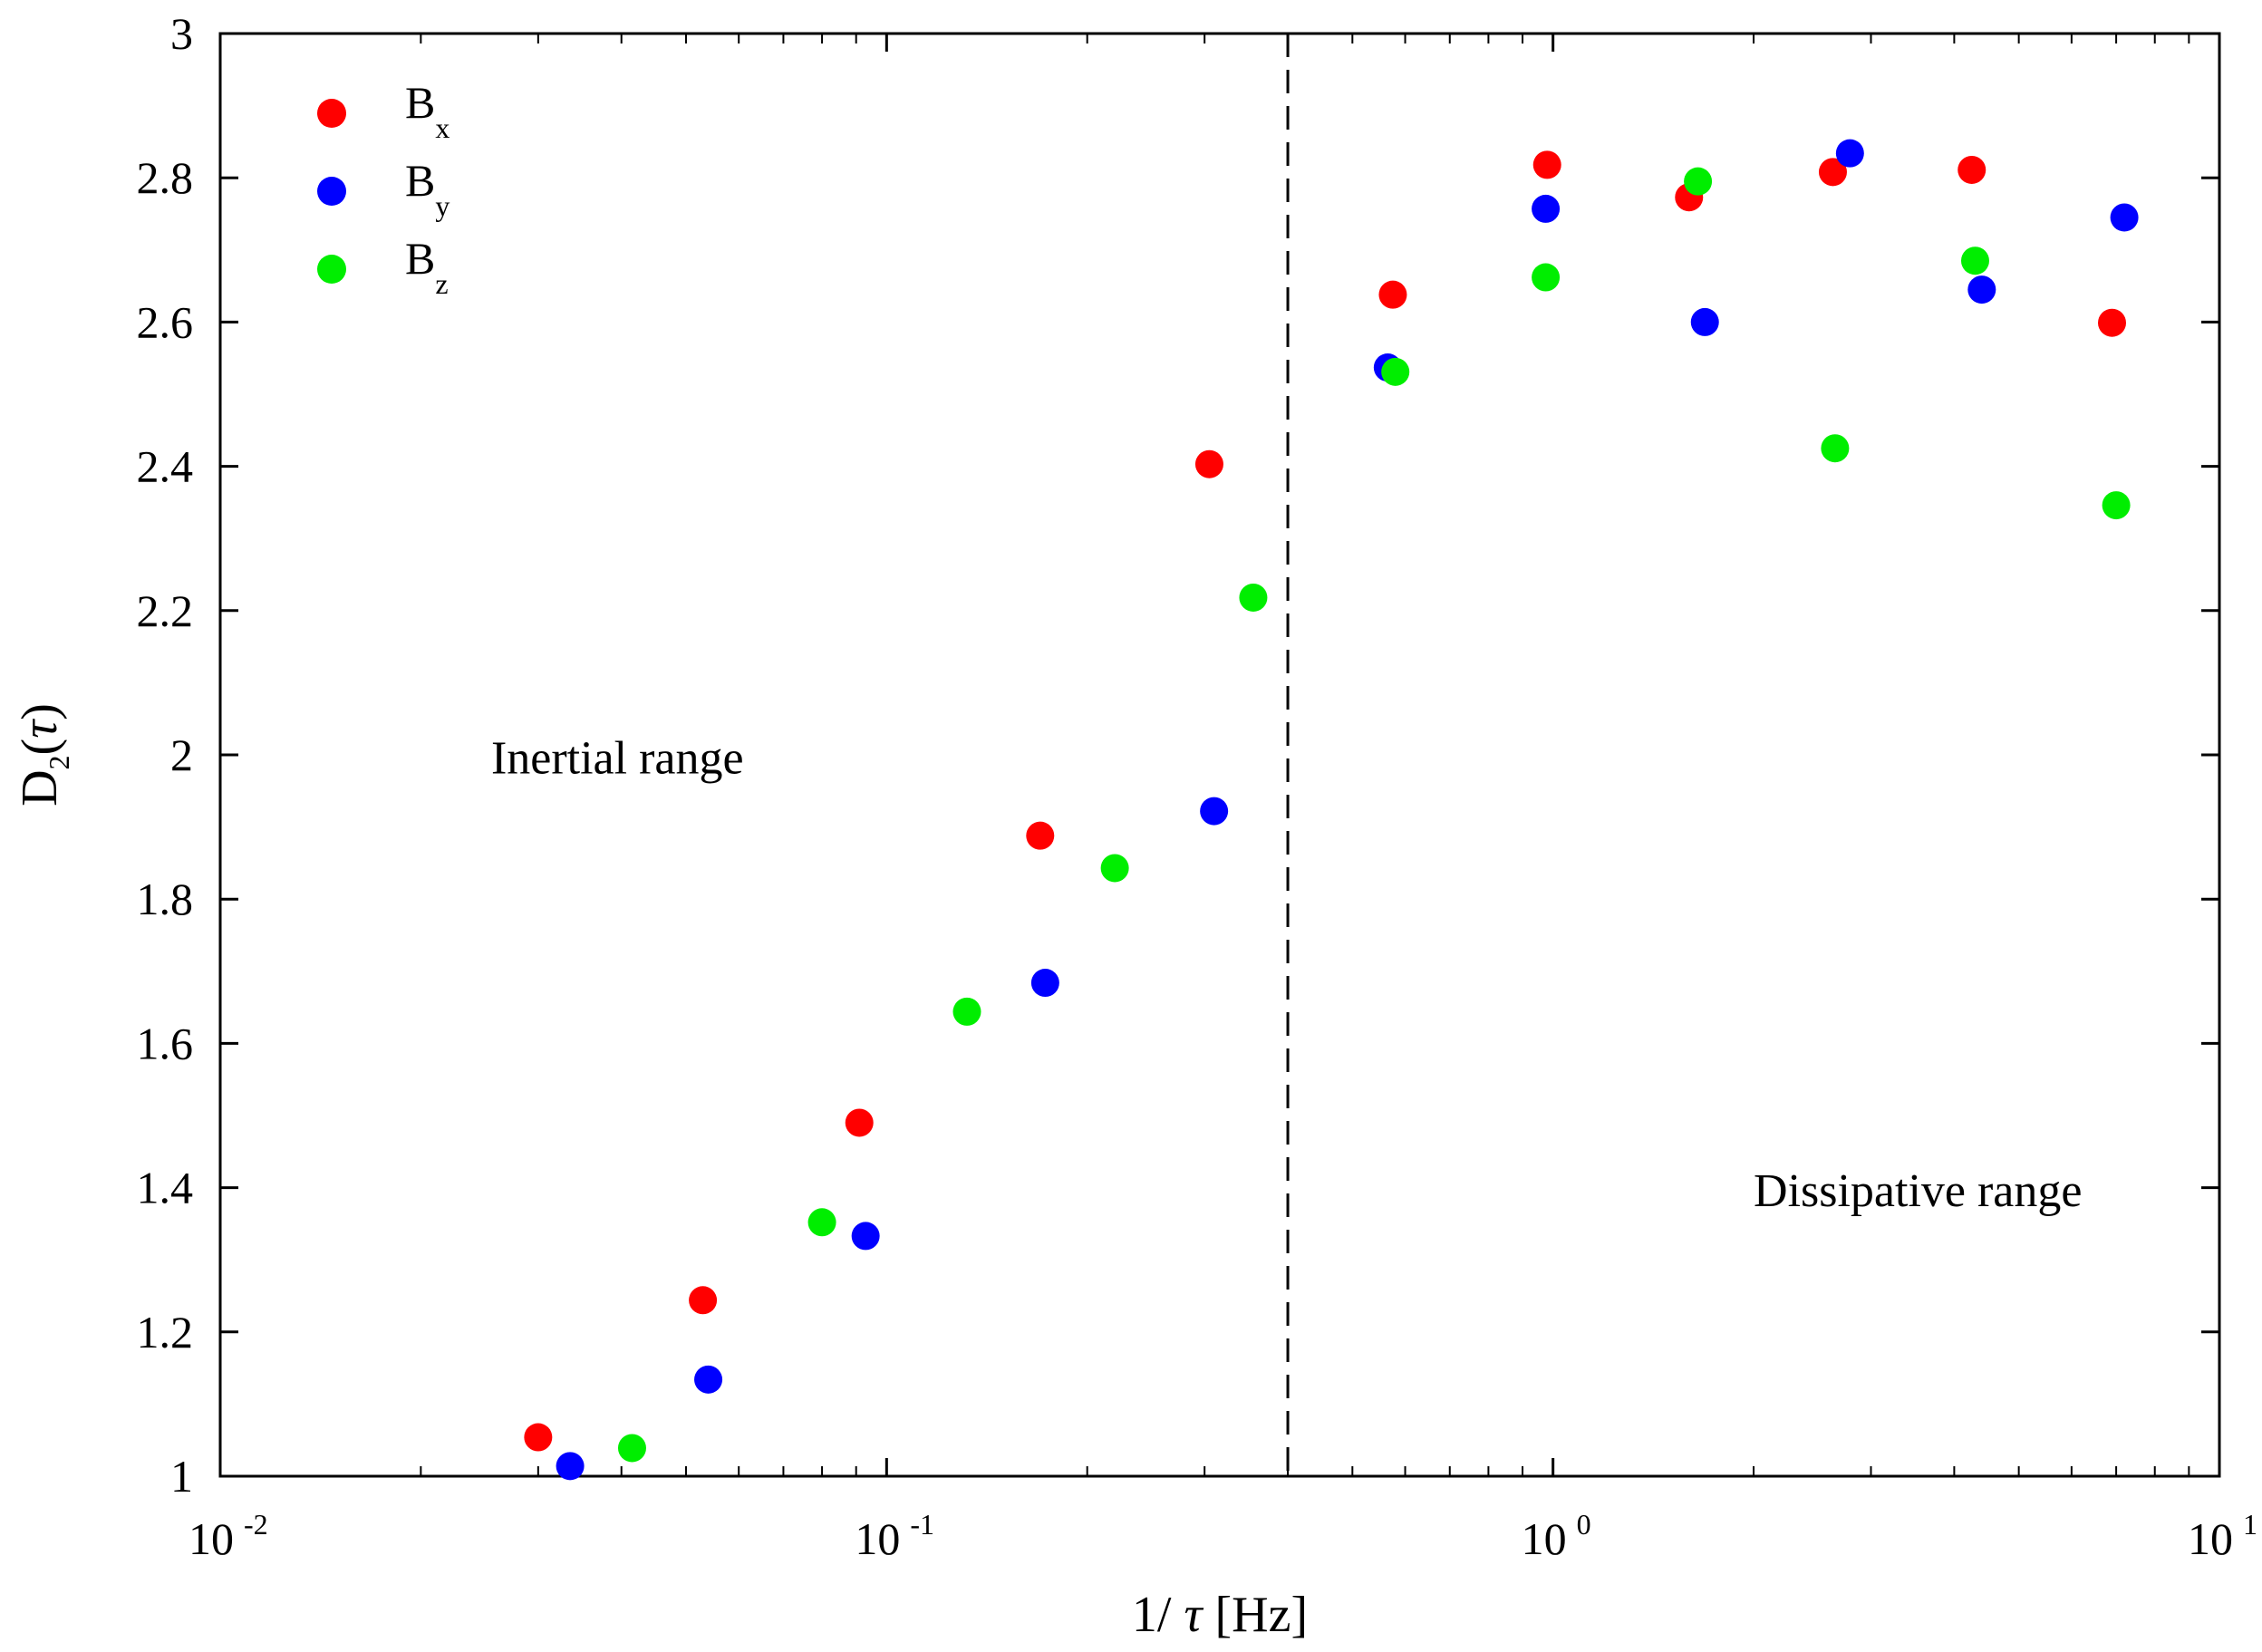 Image resolution: width=2262 pixels, height=1652 pixels. Describe the element at coordinates (1194, 1615) in the screenshot. I see `x-axis-title-symbol: τ` at that location.